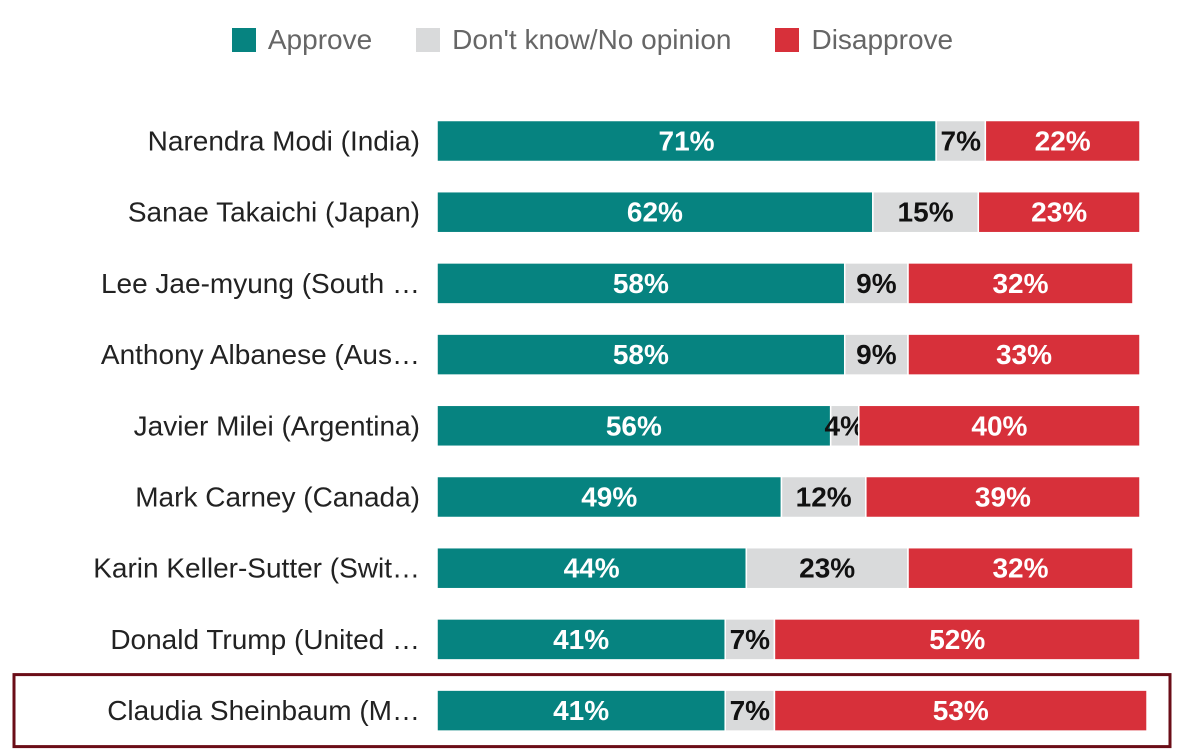 This screenshot has width=1185, height=754. What do you see at coordinates (243, 40) in the screenshot?
I see `legend-swatch-approve` at bounding box center [243, 40].